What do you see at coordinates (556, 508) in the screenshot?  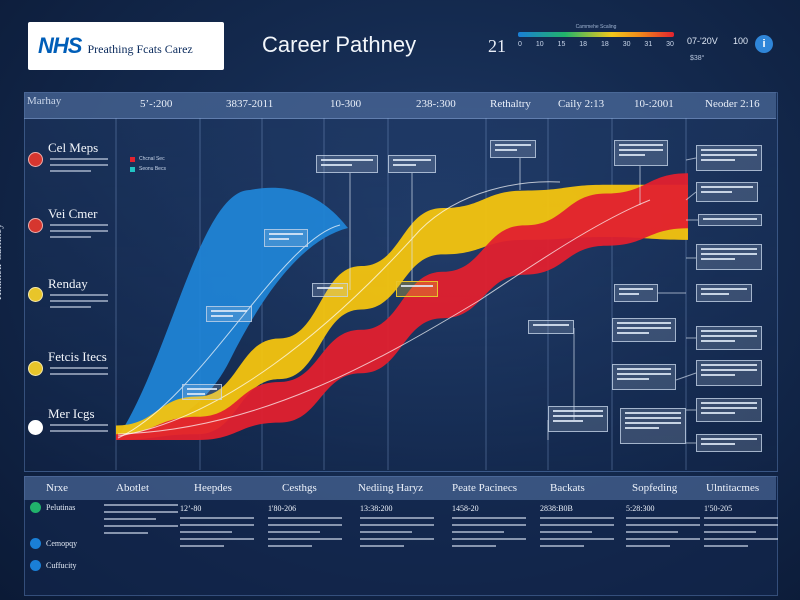 I see `summary-value: 2838:B0B` at bounding box center [556, 508].